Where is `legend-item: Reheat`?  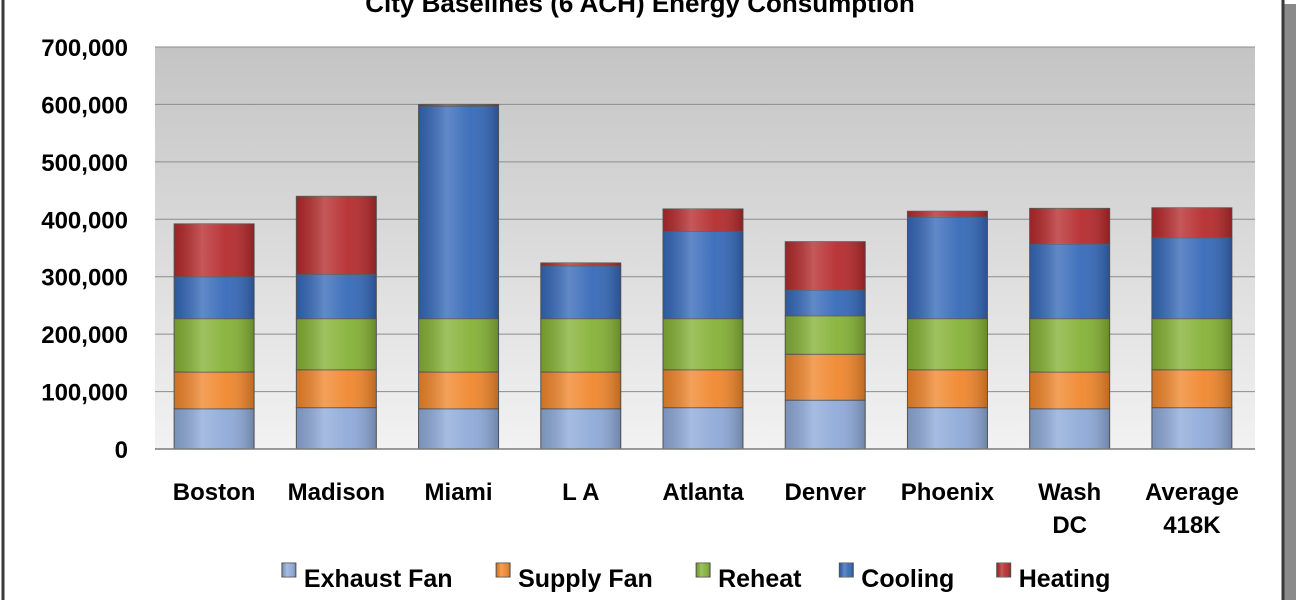
legend-item: Reheat is located at coordinates (748, 577).